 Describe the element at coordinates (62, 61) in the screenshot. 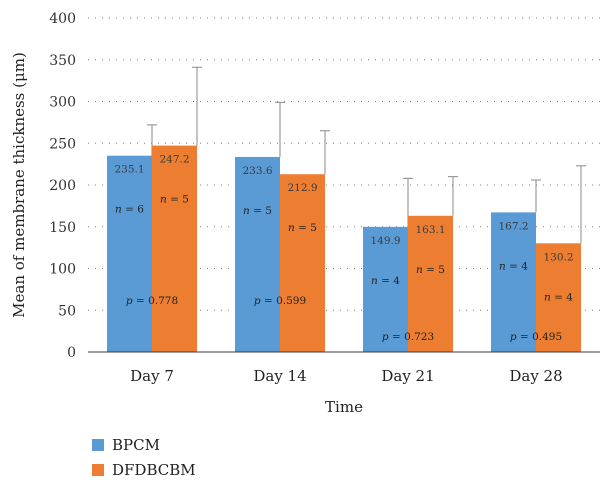

I see `y-tick-label-350: 350` at that location.